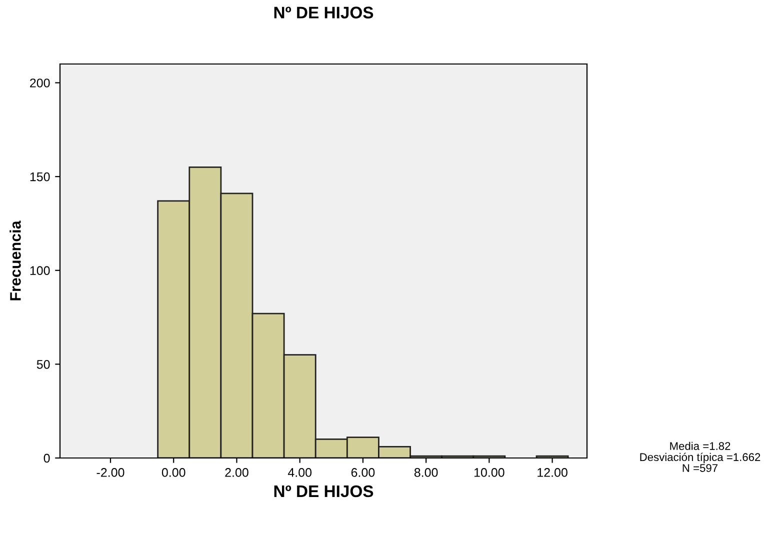  Describe the element at coordinates (40, 177) in the screenshot. I see `y-tick-label: 150` at that location.